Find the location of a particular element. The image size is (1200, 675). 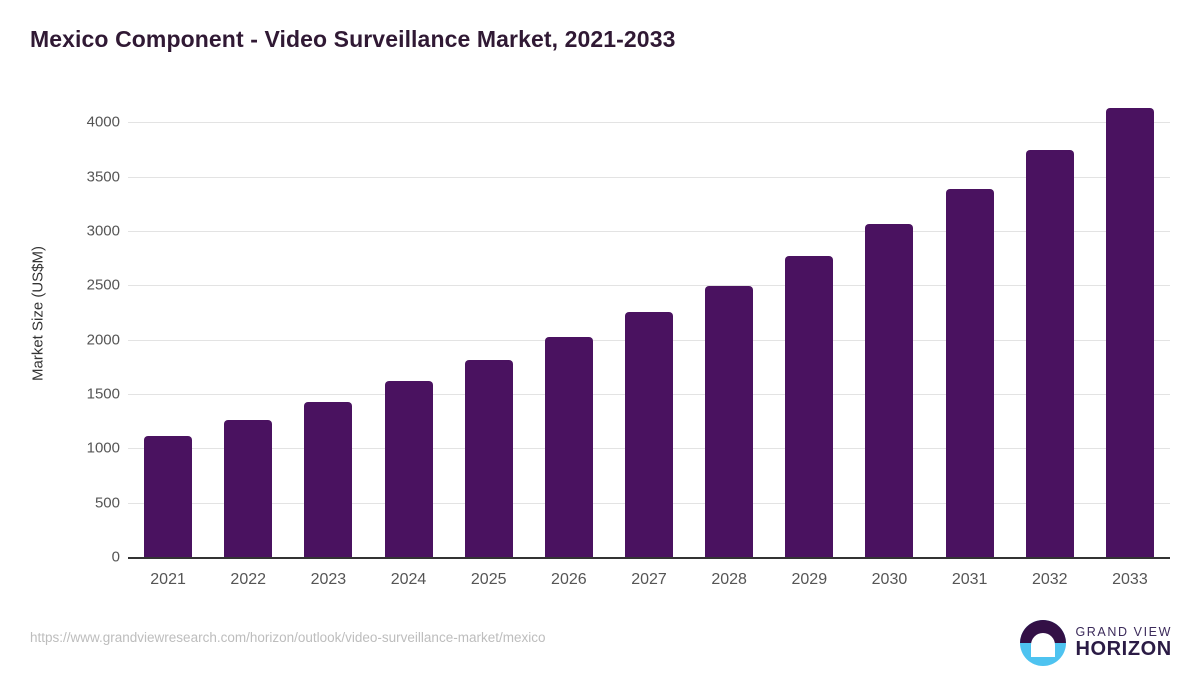

x-axis-tick-label: 2023 is located at coordinates (328, 579).